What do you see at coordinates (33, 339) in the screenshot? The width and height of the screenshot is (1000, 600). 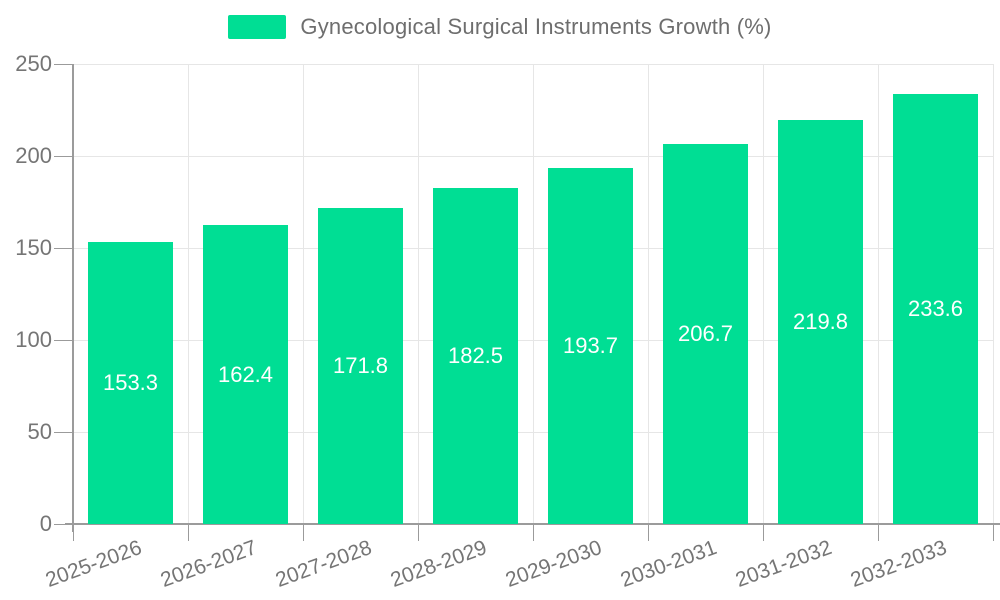 I see `y-tick-label: 100` at bounding box center [33, 339].